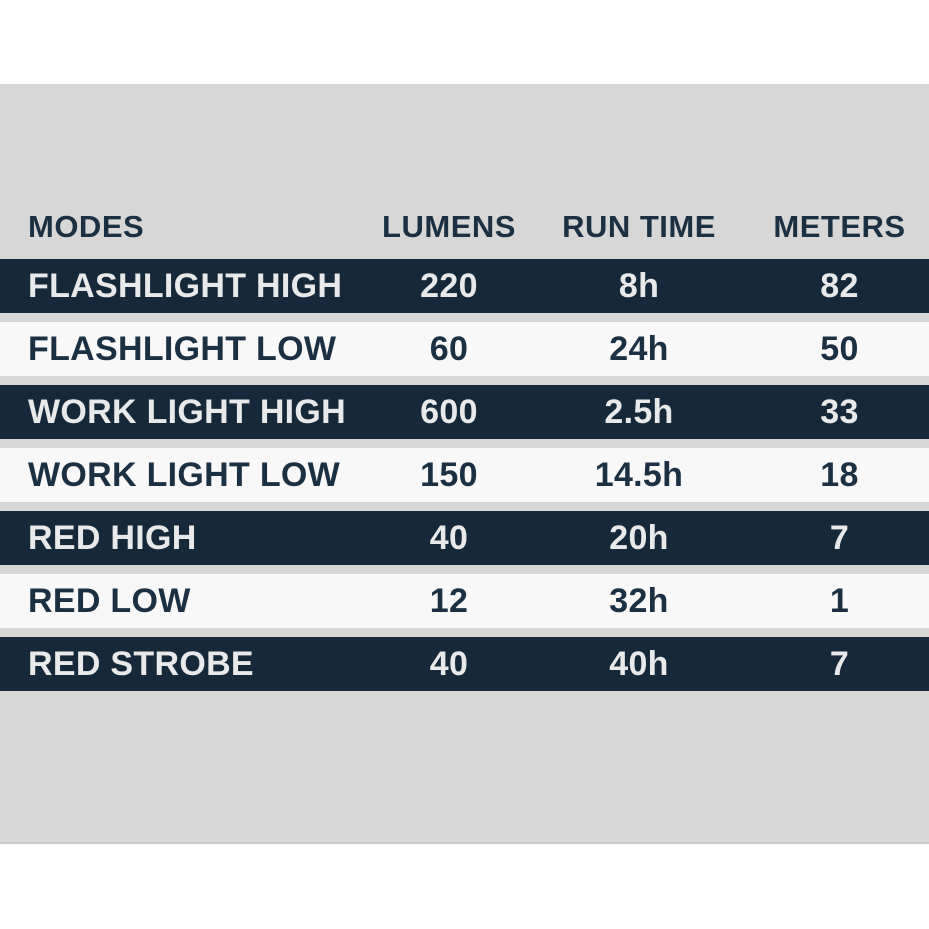 This screenshot has width=929, height=929. I want to click on lumens-cell: 220, so click(449, 285).